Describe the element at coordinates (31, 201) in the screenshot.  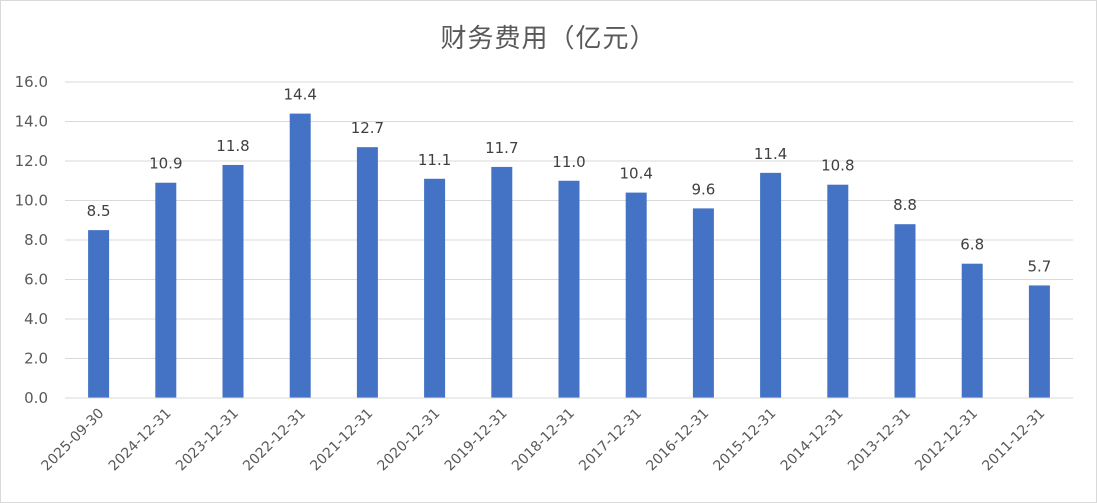
I see `y-tick-label: 10.0` at that location.